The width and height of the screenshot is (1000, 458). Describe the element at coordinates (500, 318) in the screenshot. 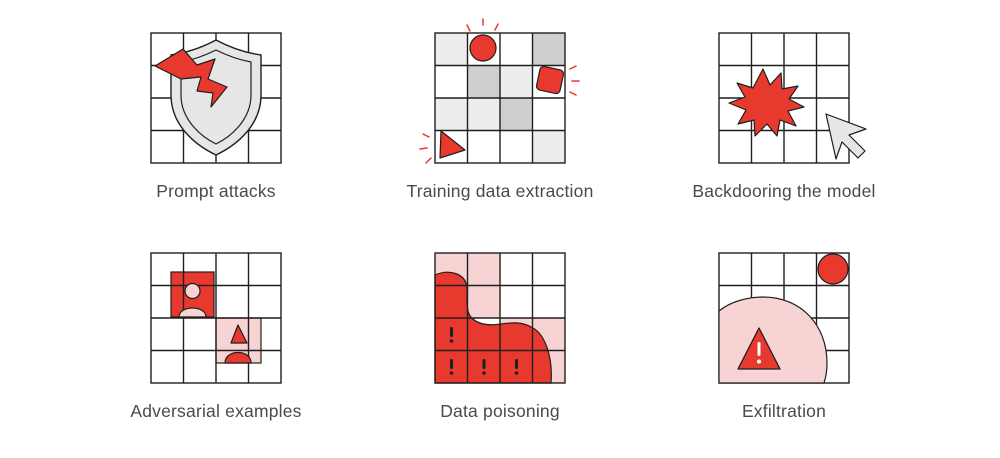

I see `tile-data-poisoning` at that location.